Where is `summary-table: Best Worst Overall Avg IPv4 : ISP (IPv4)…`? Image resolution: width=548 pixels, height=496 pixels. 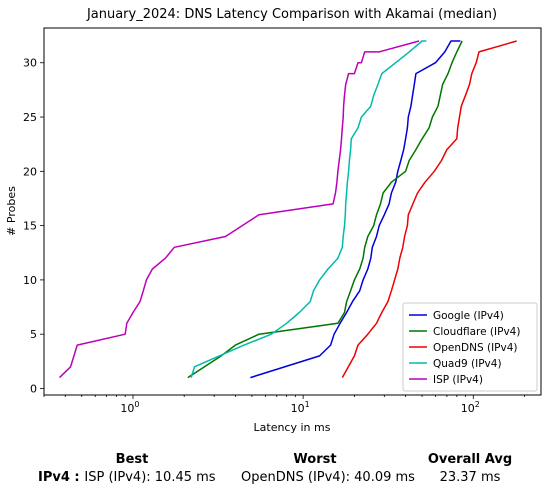
summary-table: Best Worst Overall Avg IPv4 : ISP (IPv4)… is located at coordinates (274, 471).